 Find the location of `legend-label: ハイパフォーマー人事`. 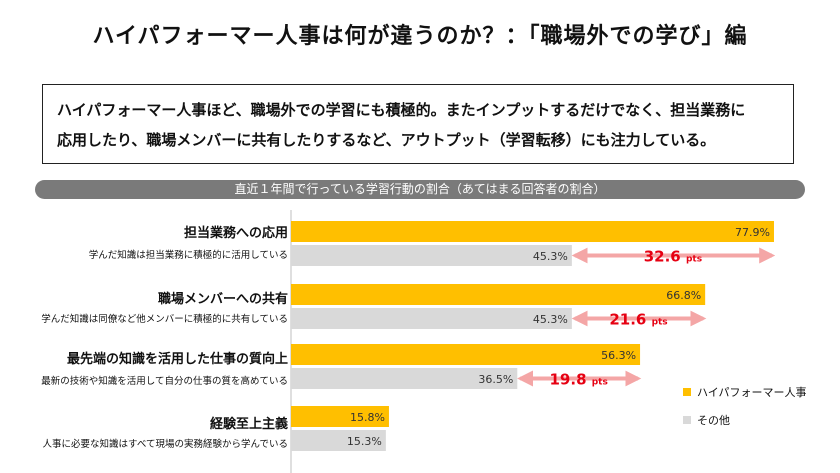

legend-label: ハイパフォーマー人事 is located at coordinates (752, 392).